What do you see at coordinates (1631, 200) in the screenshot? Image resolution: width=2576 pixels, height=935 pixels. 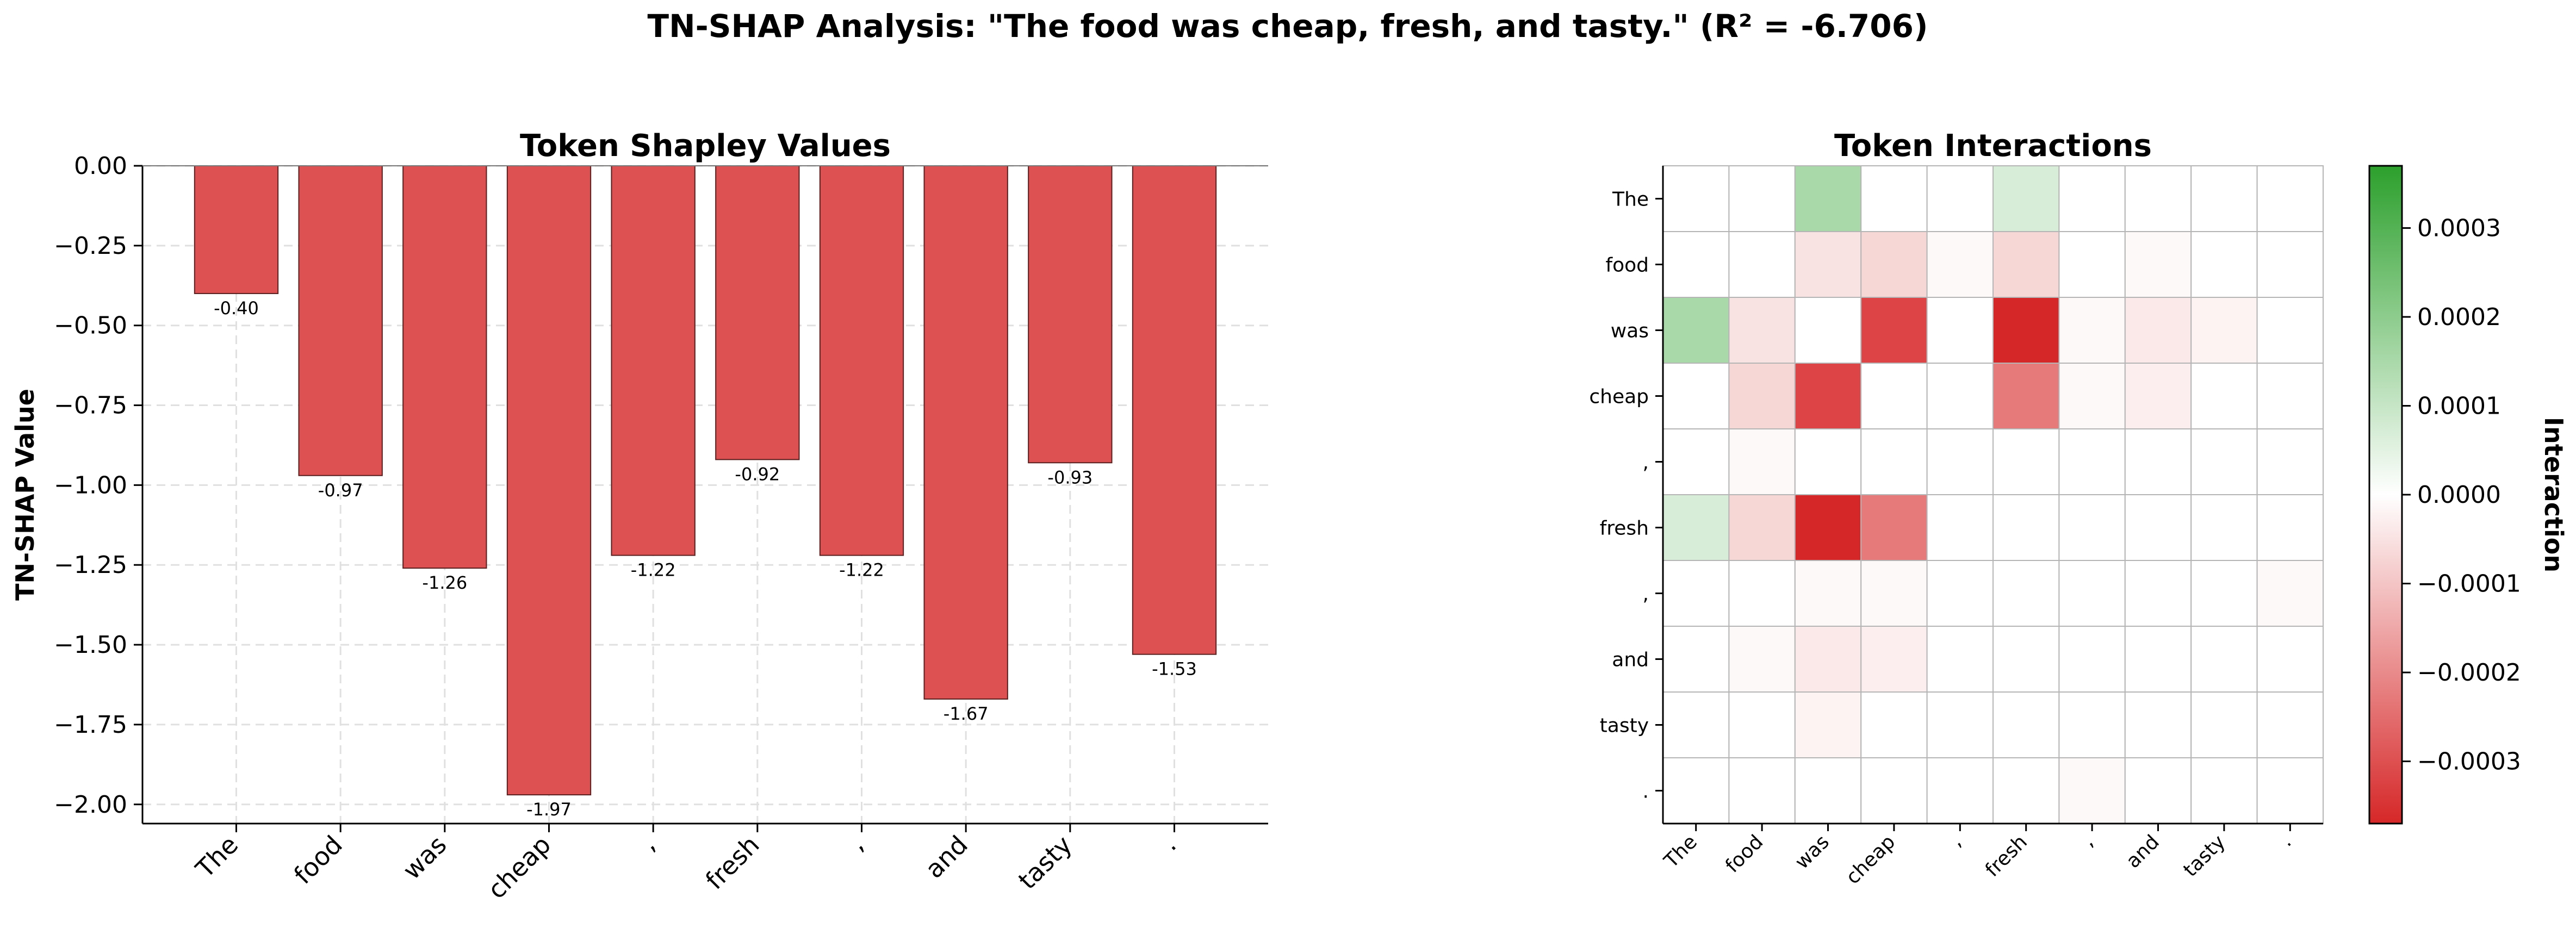 I see `heatmap-y-label: The` at bounding box center [1631, 200].